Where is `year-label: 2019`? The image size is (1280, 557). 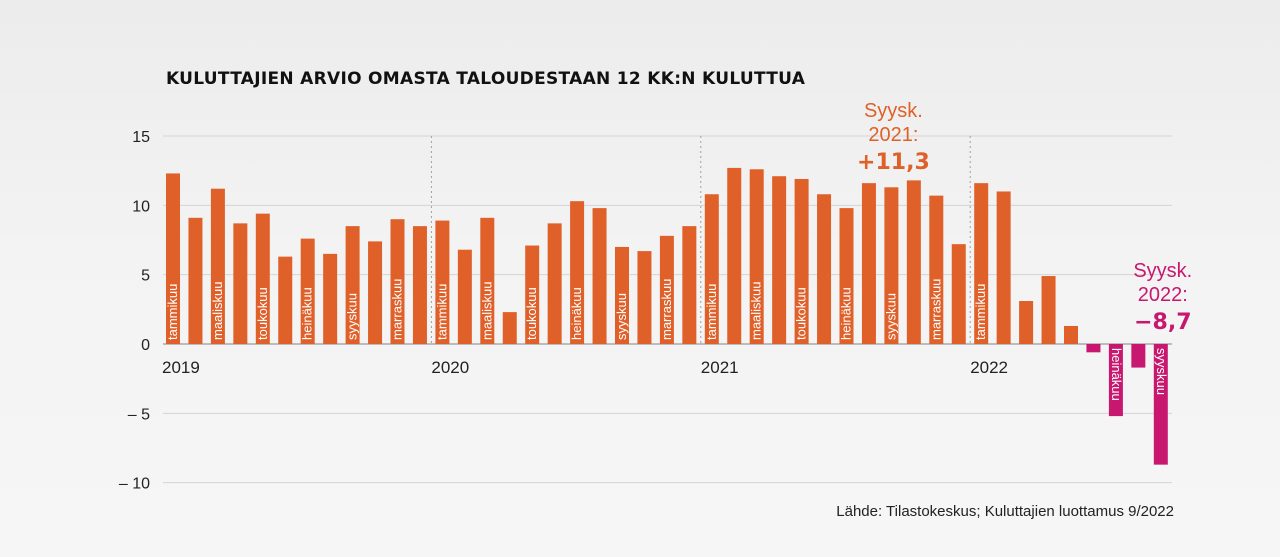 year-label: 2019 is located at coordinates (181, 367).